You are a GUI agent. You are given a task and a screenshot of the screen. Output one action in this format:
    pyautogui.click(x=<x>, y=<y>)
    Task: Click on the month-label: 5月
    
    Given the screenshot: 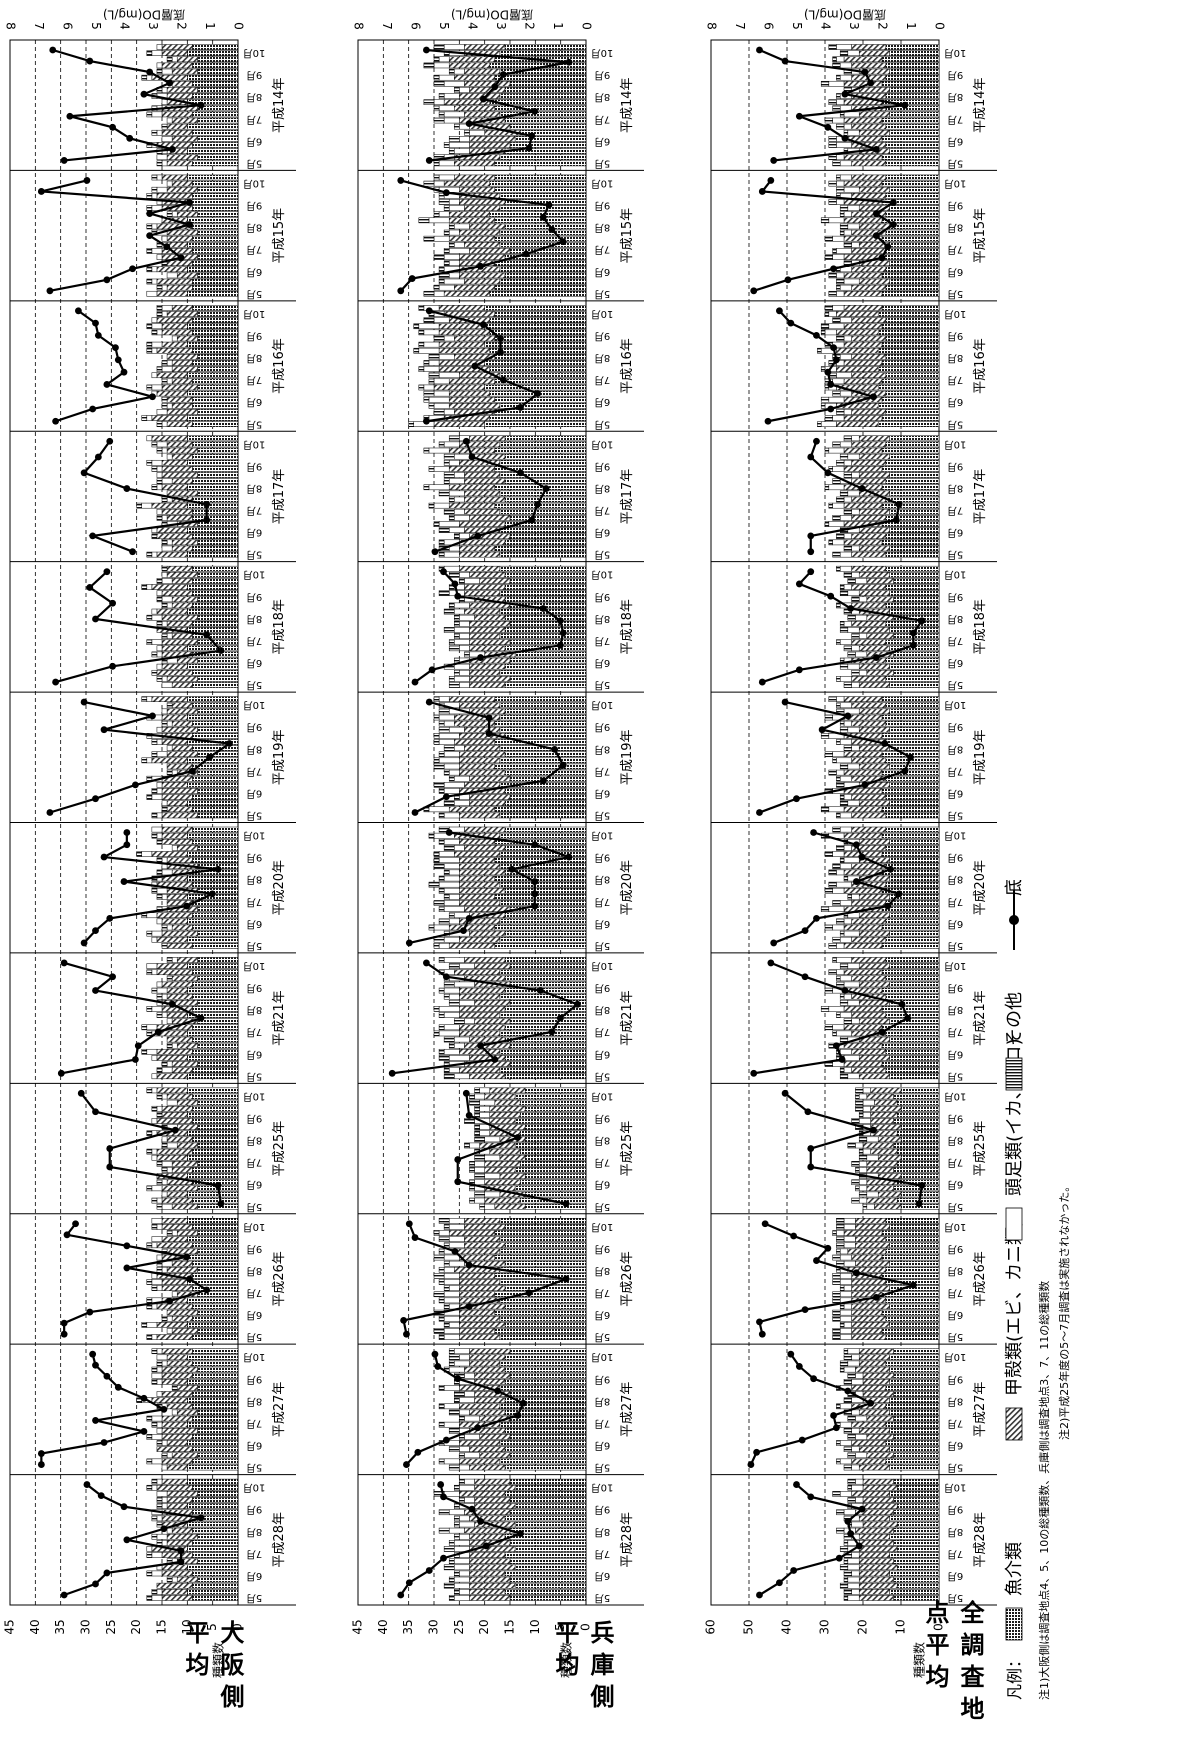 What is the action you would take?
    pyautogui.click(x=602, y=1598)
    